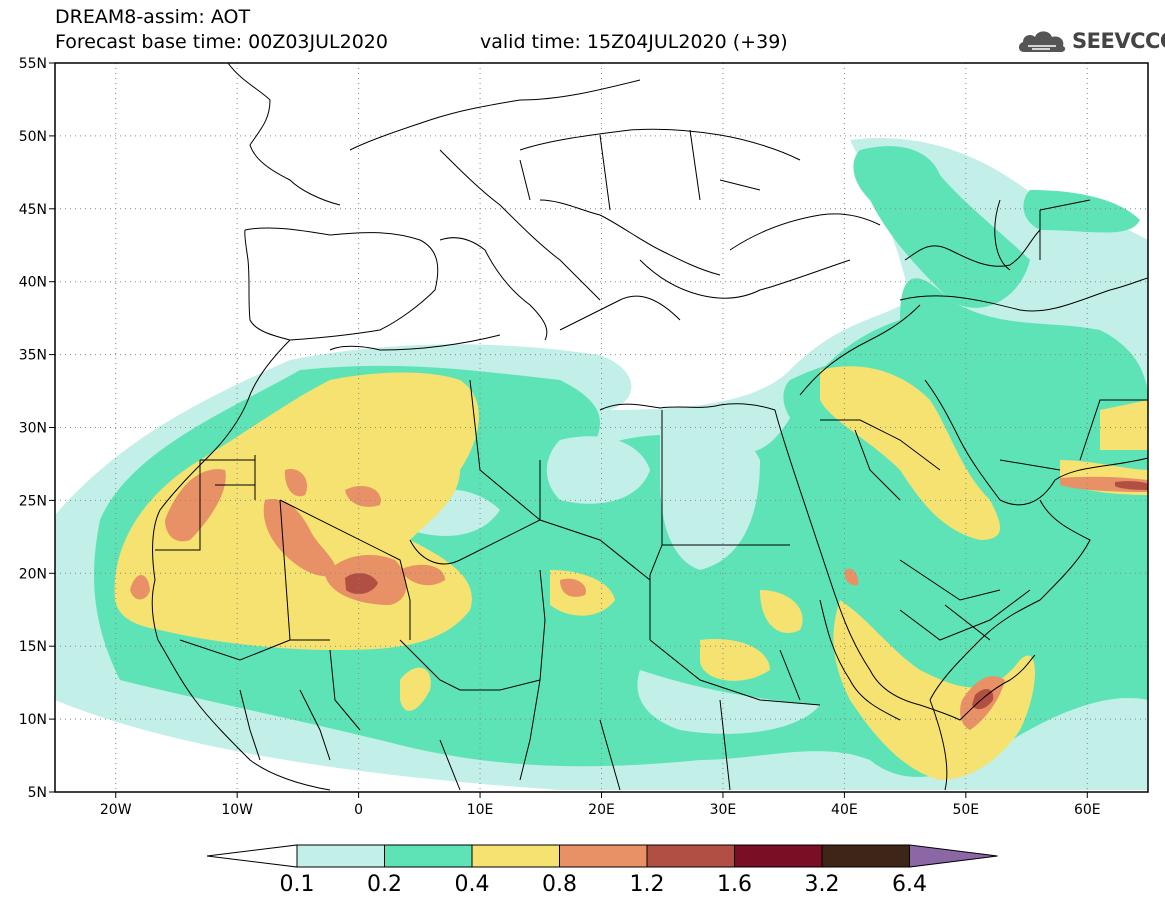 This screenshot has height=905, width=1165. I want to click on logo-text: SEEVCCC, so click(1118, 41).